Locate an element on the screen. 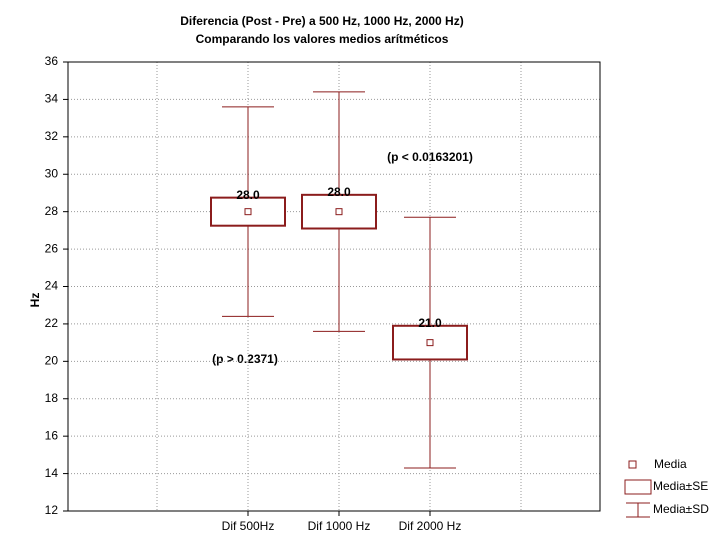  y-tick-label: 16 is located at coordinates (52, 435).